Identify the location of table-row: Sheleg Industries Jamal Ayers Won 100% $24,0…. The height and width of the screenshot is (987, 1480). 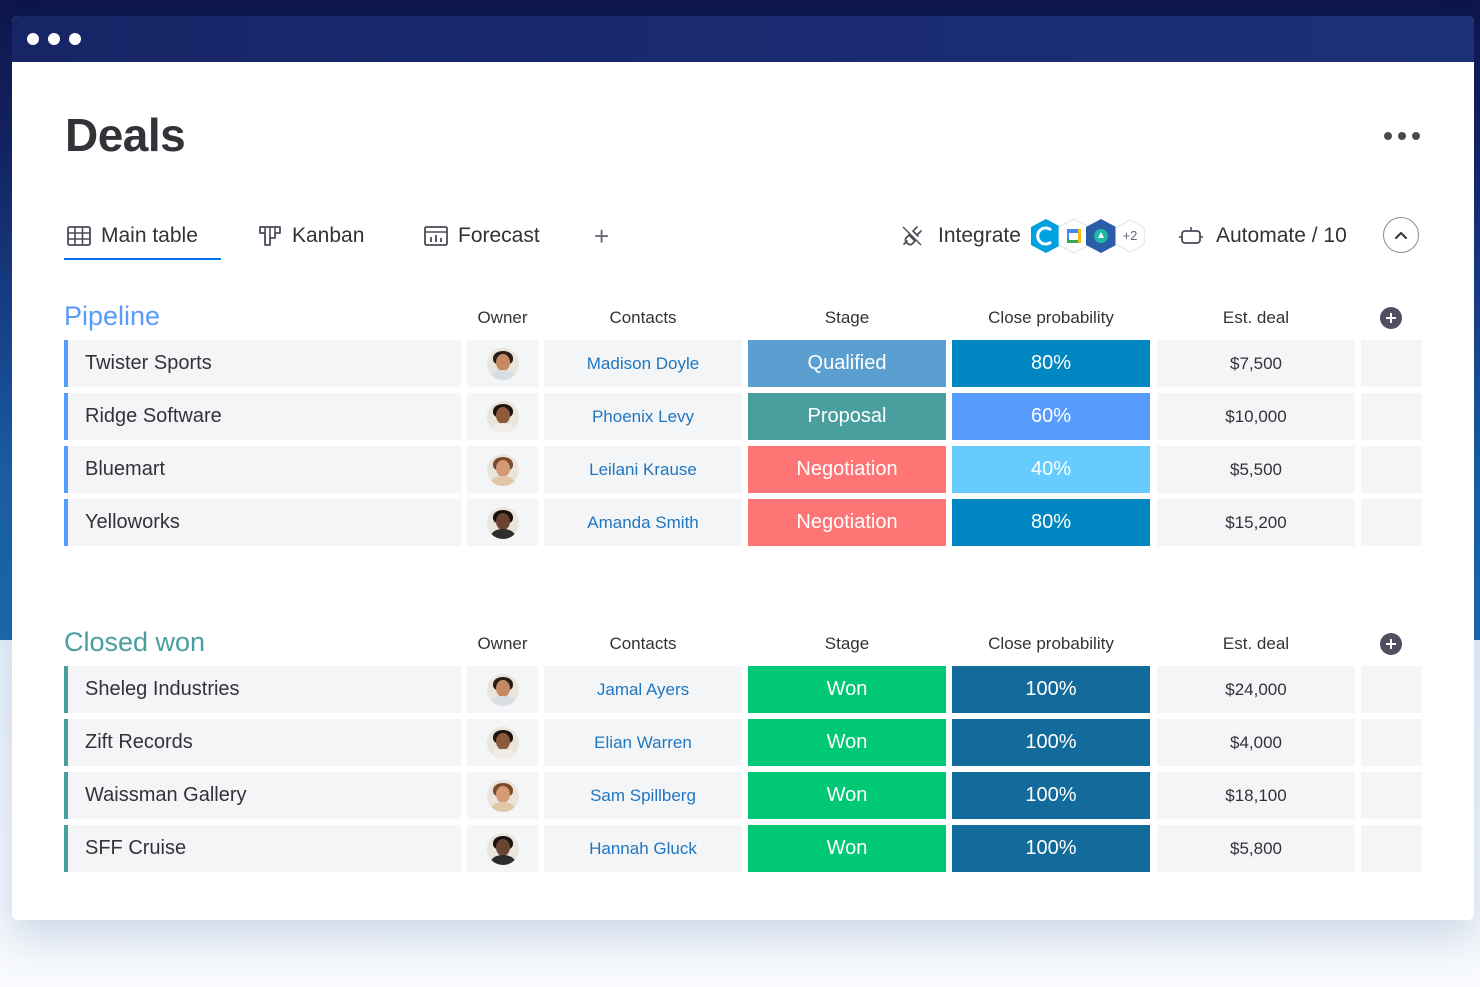
(743, 689).